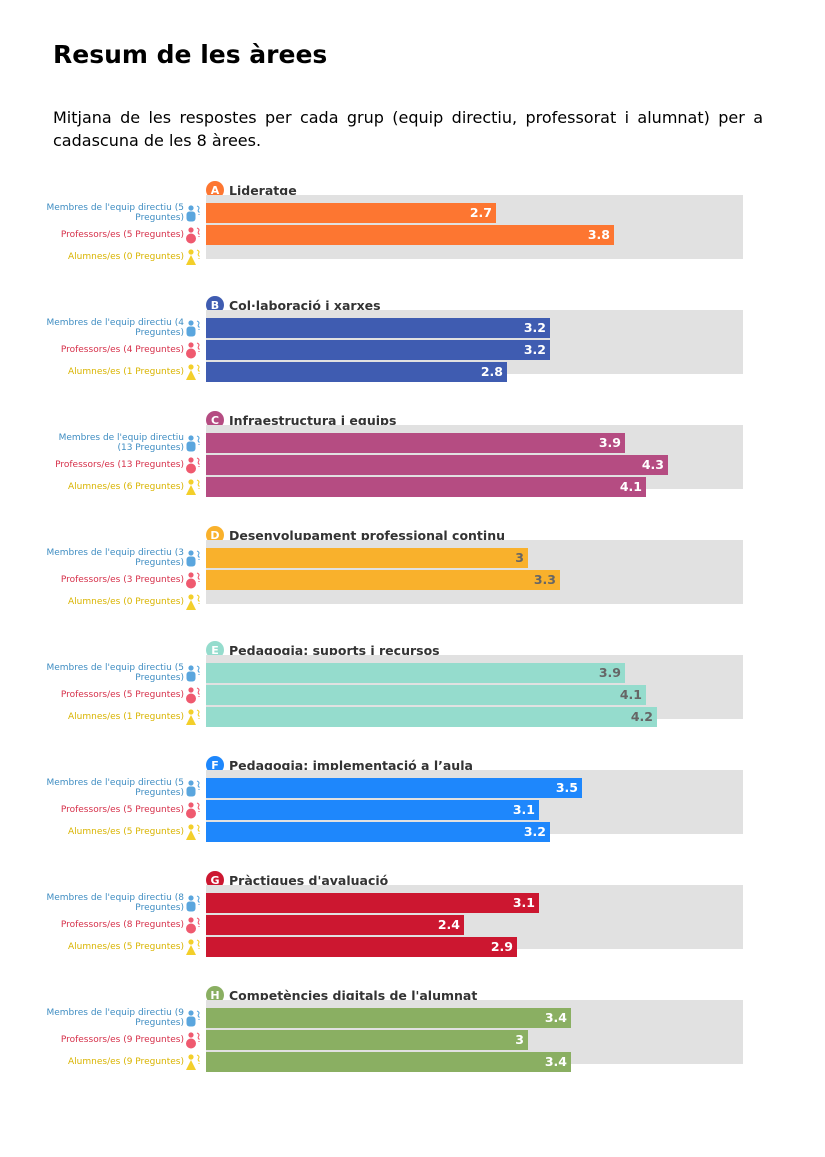 Image resolution: width=825 pixels, height=1157 pixels. I want to click on group-label: Alumnes/es (0 Preguntes), so click(114, 602).